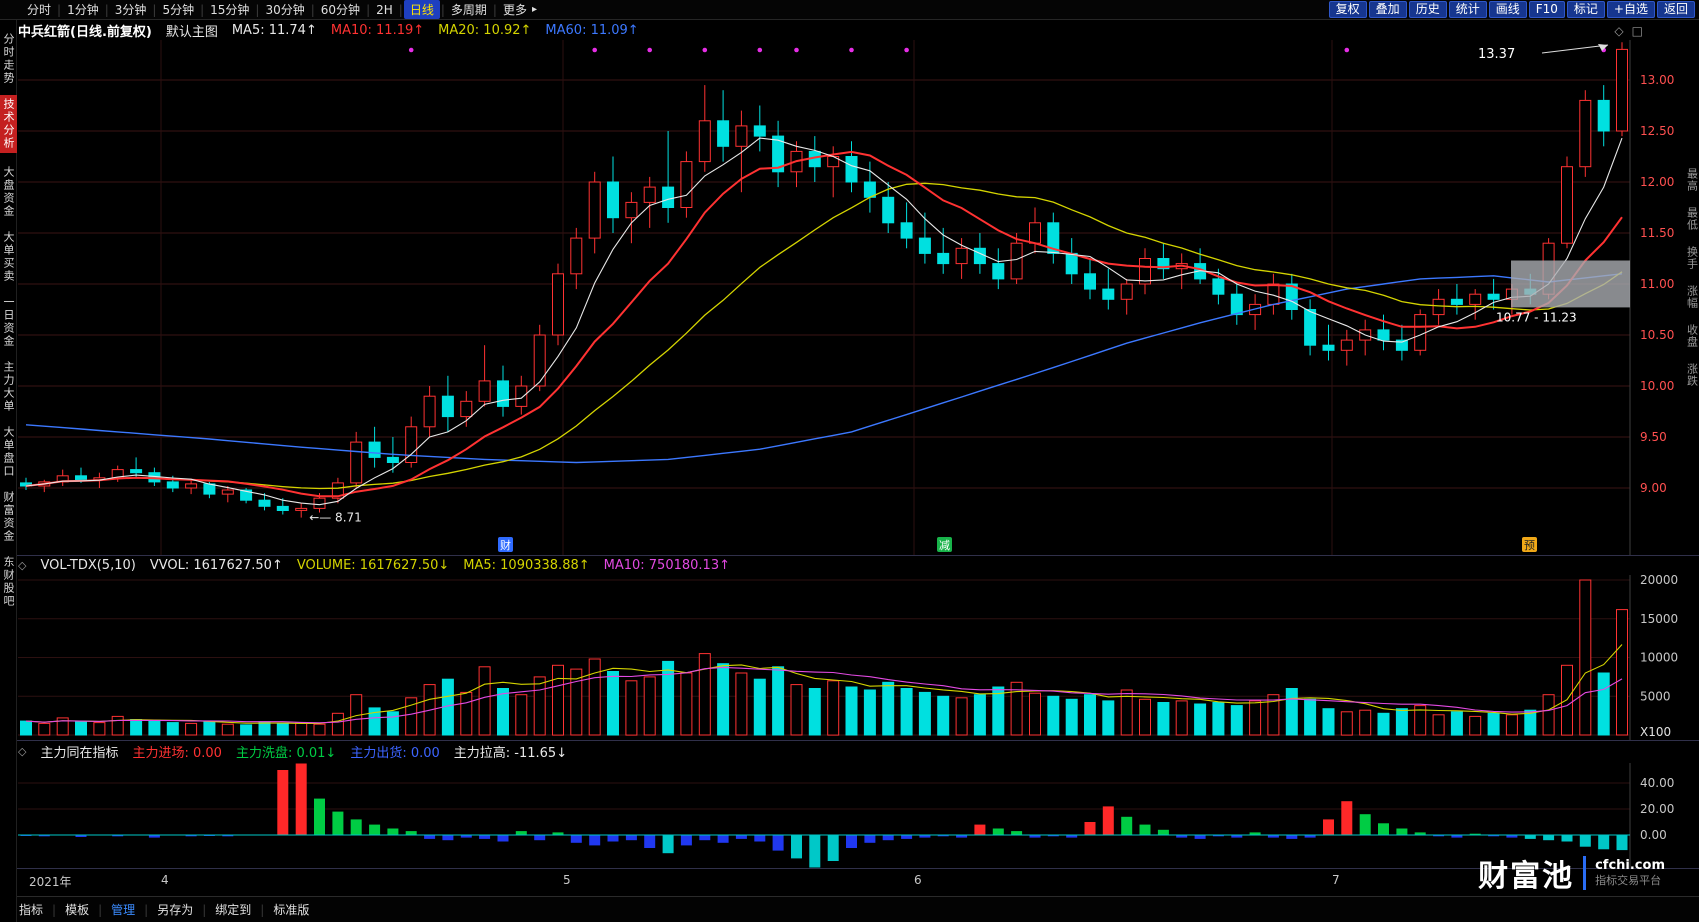  Describe the element at coordinates (824, 815) in the screenshot. I see `indicator-bars` at that location.